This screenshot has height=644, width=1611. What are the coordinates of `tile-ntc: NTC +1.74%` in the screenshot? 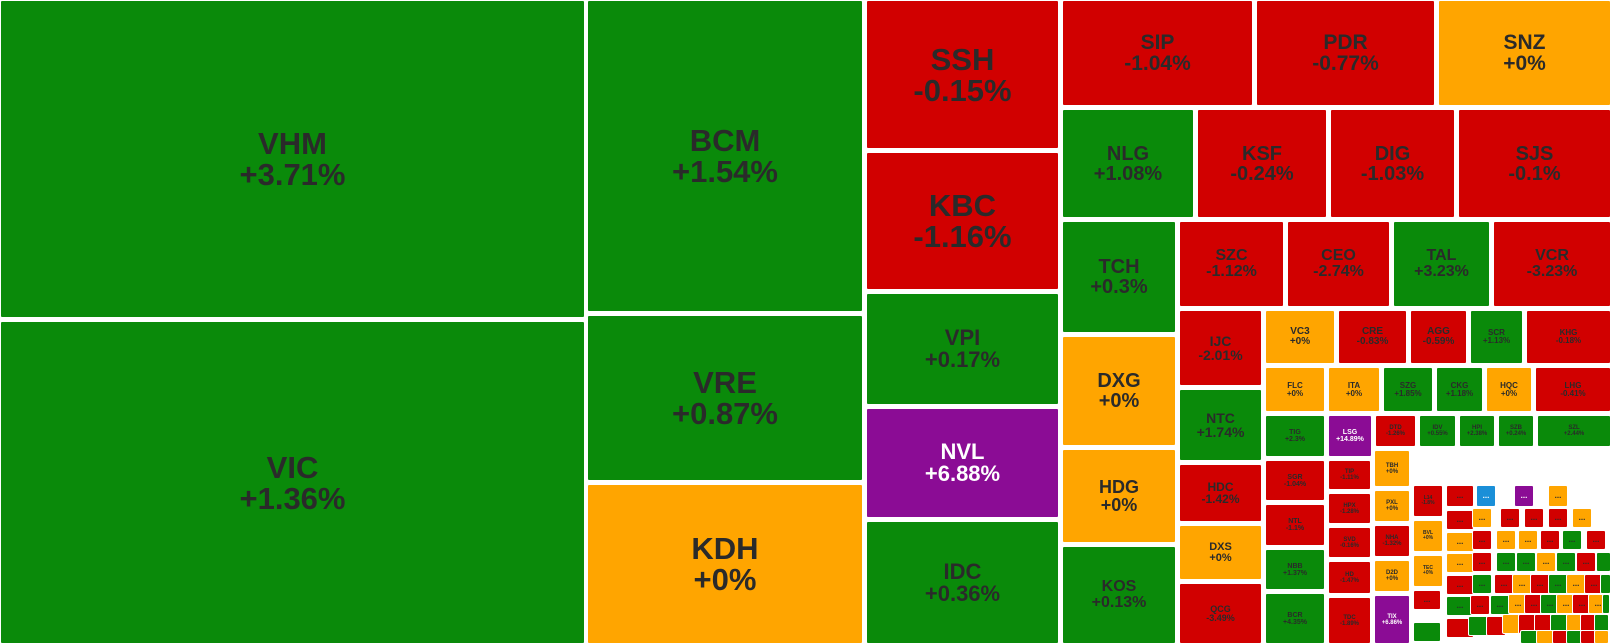 It's located at (1220, 425).